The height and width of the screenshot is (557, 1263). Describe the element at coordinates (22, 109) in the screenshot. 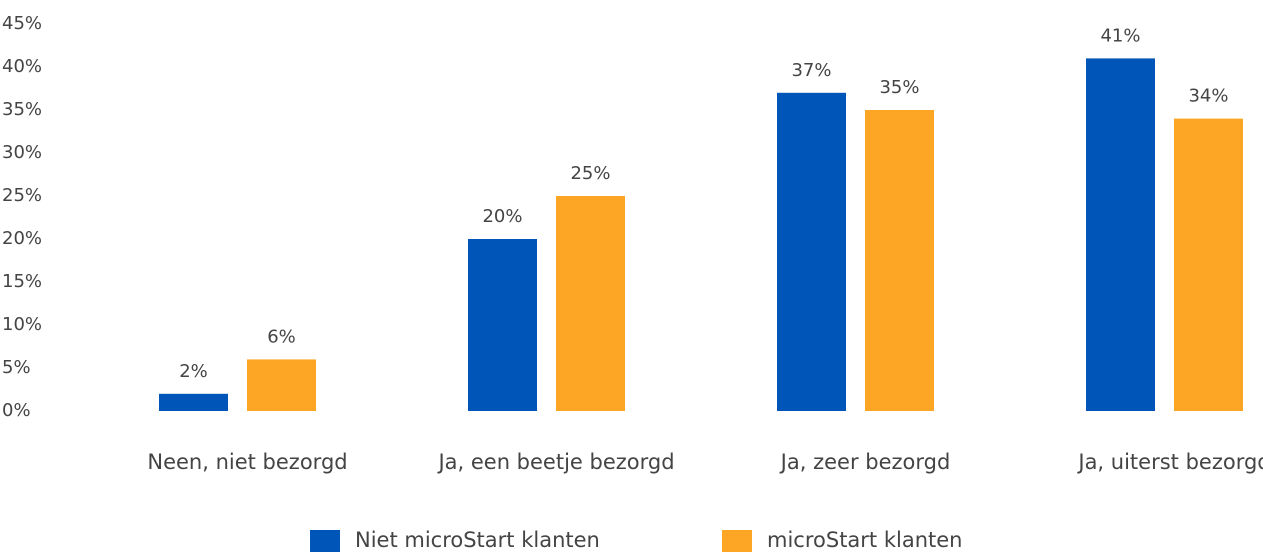

I see `y-tick-label: 35%` at that location.